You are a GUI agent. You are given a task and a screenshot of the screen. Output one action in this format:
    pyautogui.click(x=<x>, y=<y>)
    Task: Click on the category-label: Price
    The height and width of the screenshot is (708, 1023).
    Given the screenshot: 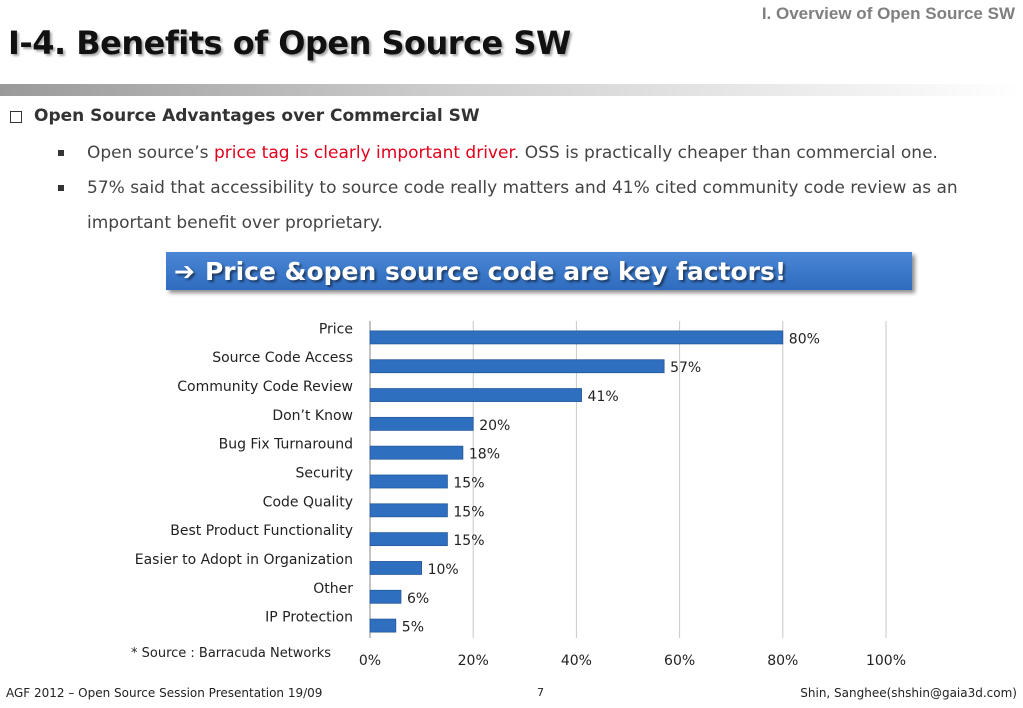 What is the action you would take?
    pyautogui.click(x=336, y=329)
    